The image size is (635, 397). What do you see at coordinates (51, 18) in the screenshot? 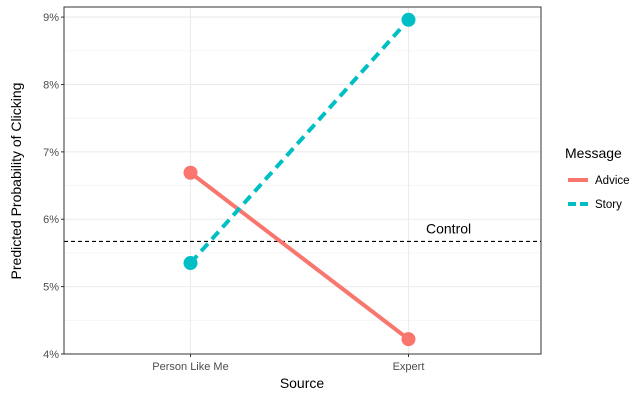
I see `y-tick-label: 9%` at bounding box center [51, 18].